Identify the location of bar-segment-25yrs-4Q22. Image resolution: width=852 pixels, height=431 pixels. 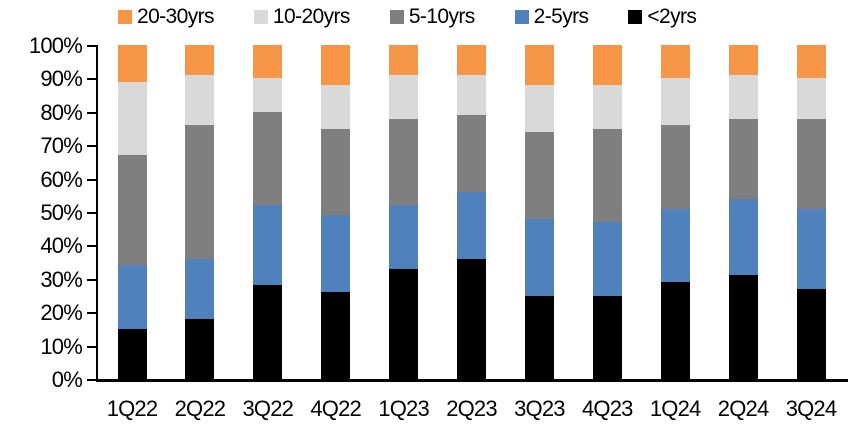
(336, 254).